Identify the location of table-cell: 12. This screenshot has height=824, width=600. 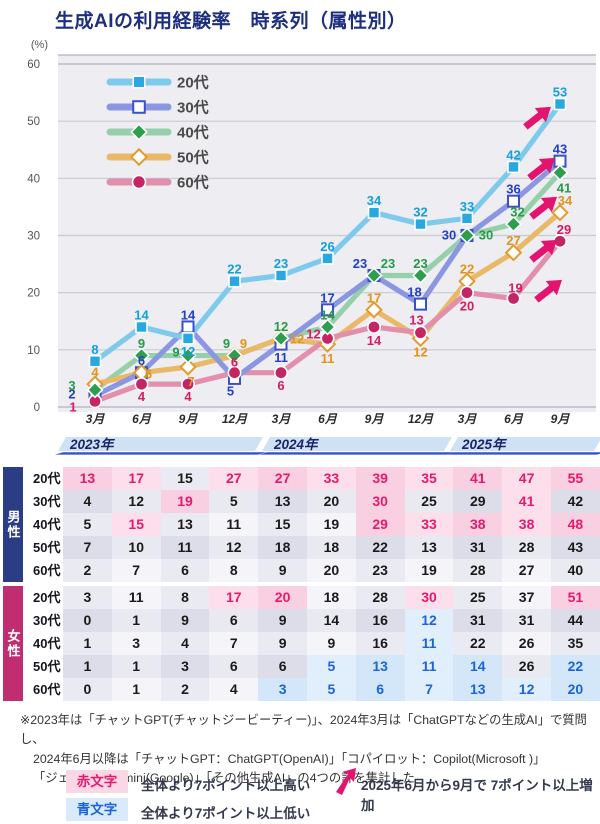
(429, 620).